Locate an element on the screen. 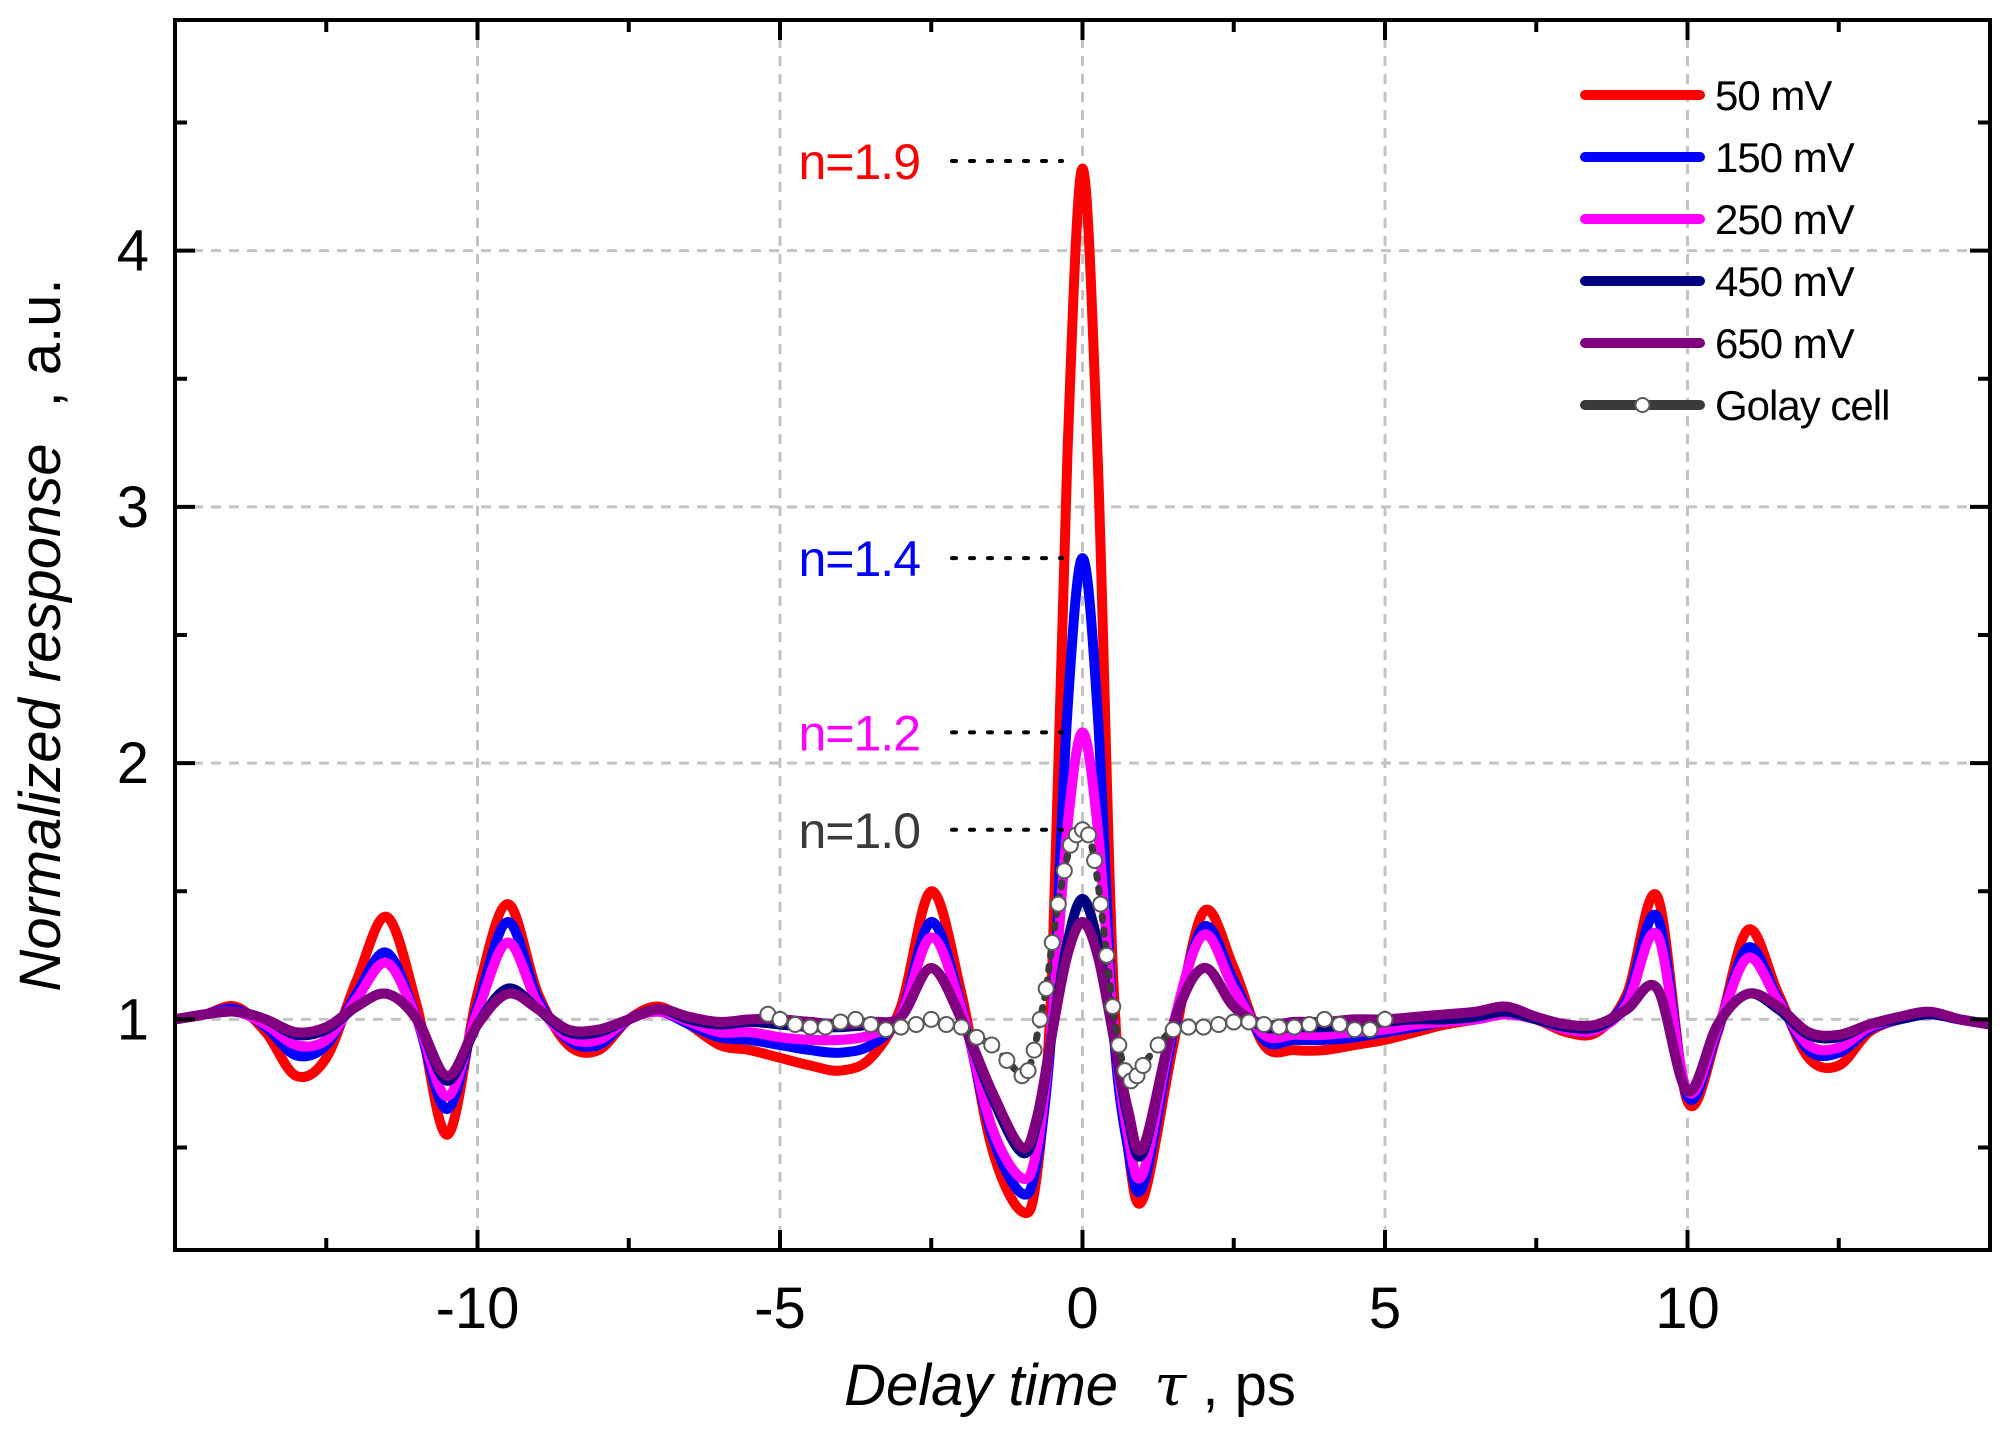  y-tick-label: 4 is located at coordinates (133, 251).